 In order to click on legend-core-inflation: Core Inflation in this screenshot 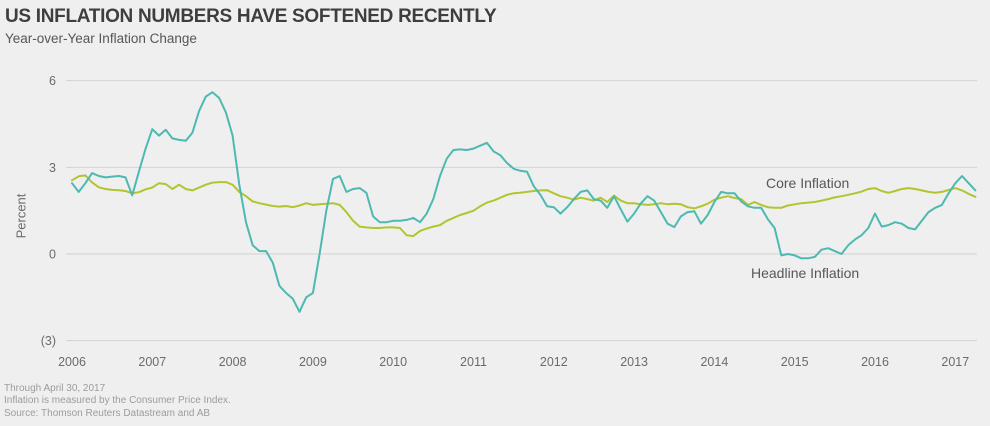, I will do `click(808, 183)`.